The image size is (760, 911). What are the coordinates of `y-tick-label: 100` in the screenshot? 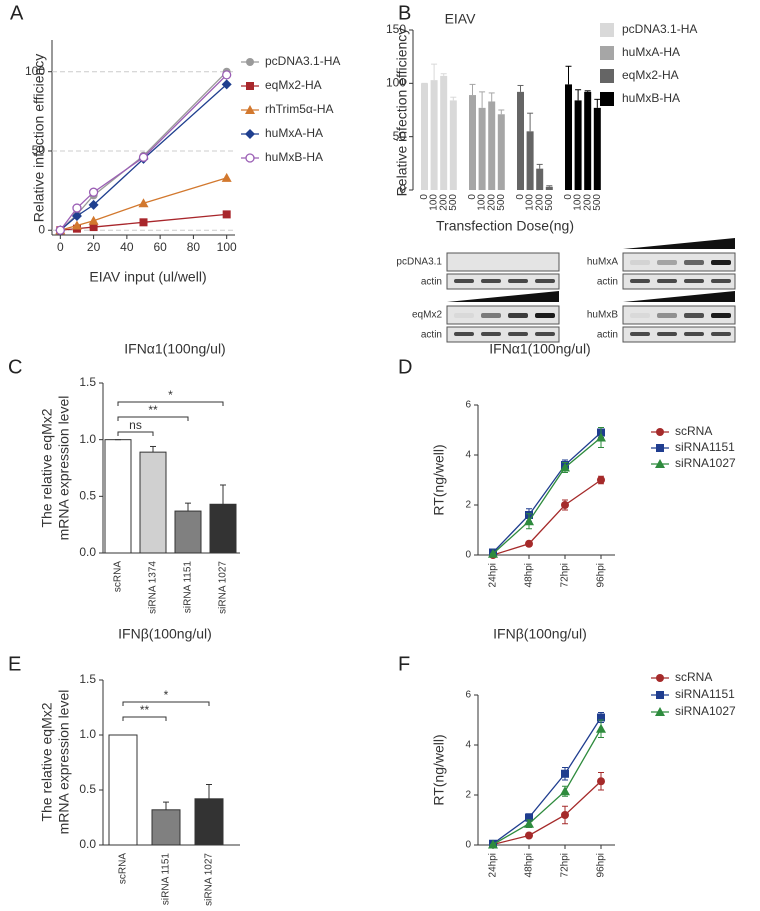 It's located at (396, 83).